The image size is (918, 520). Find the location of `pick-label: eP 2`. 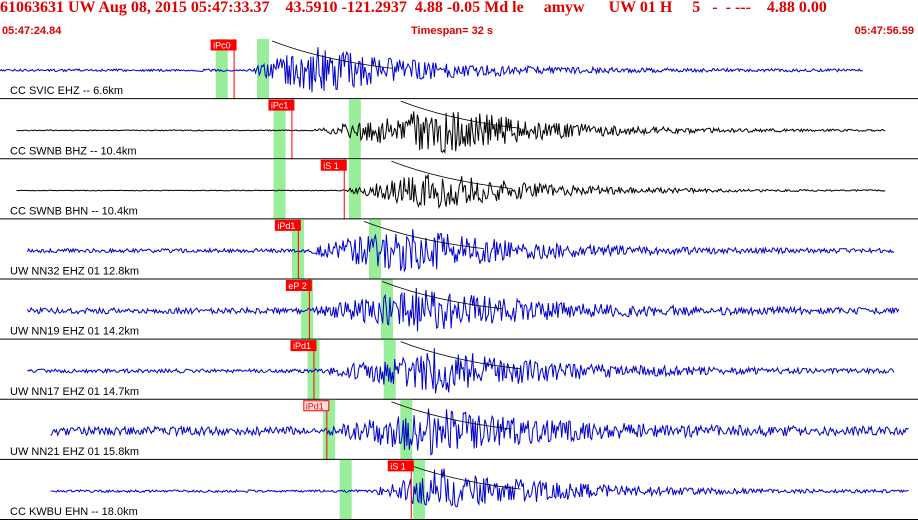

pick-label: eP 2 is located at coordinates (297, 286).